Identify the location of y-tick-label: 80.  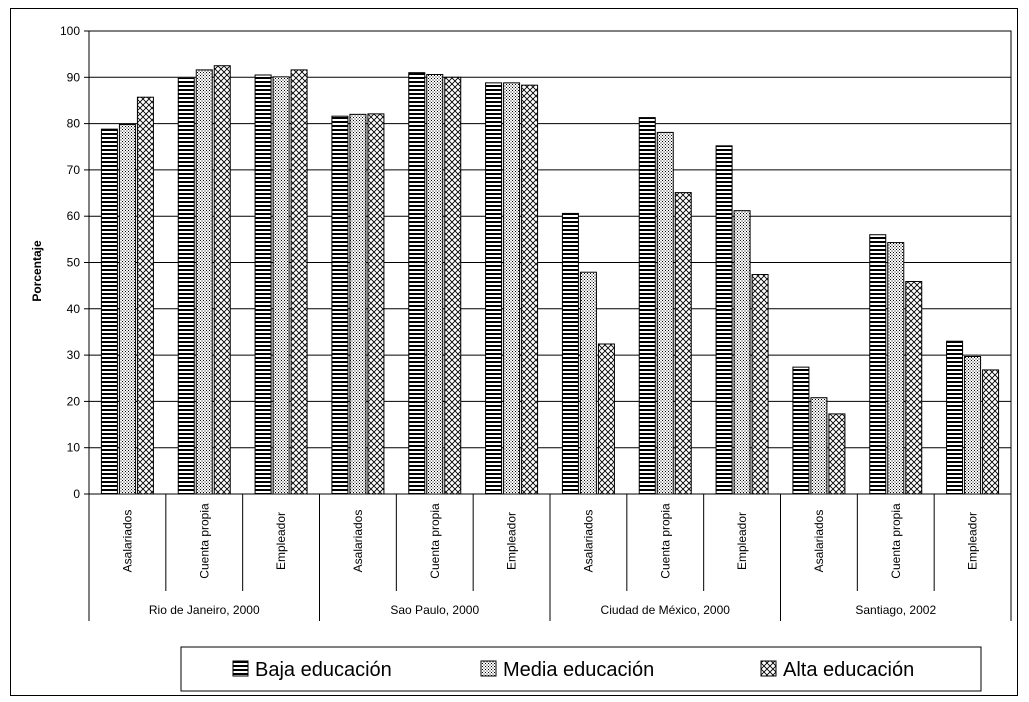
(74, 124).